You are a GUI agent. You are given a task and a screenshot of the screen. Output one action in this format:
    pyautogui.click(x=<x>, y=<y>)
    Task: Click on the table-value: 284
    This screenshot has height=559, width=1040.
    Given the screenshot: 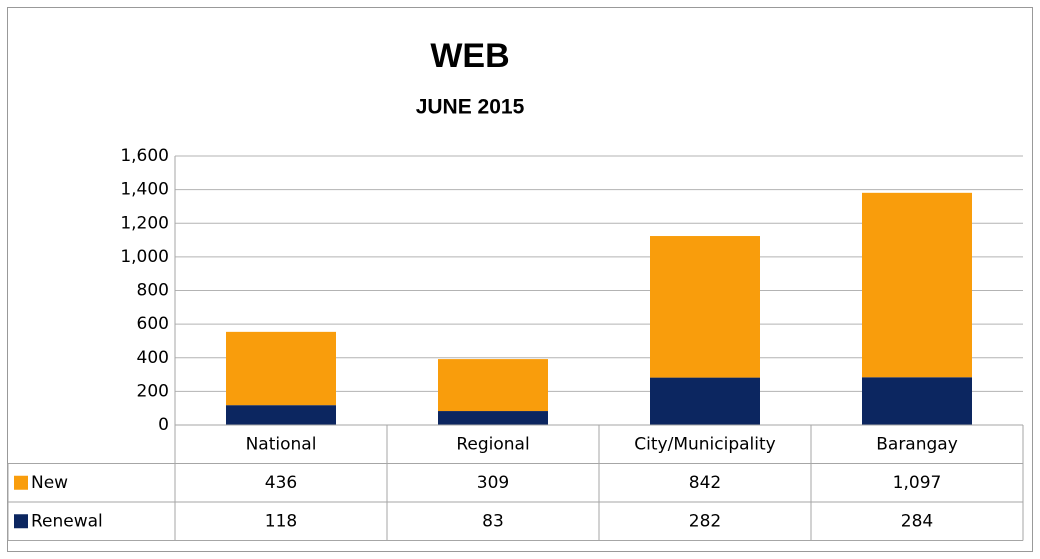 What is the action you would take?
    pyautogui.click(x=917, y=521)
    